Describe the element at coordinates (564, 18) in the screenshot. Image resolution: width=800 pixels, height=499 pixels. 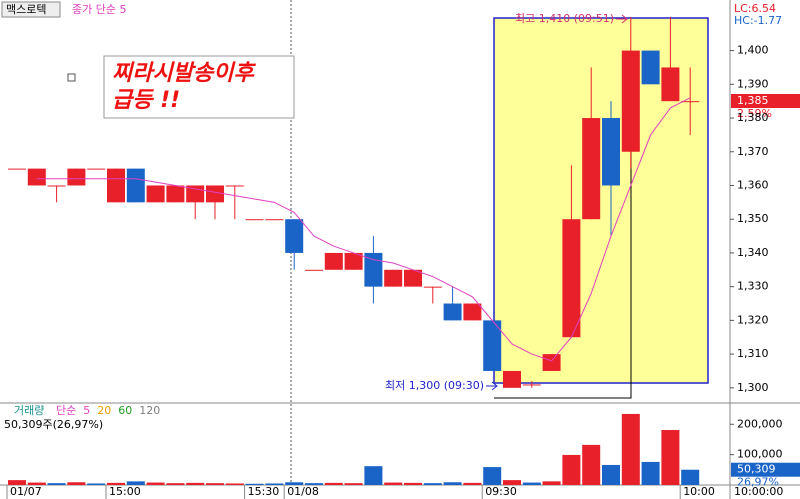
I see `high-marker: 최고 1,410 (09:51)` at that location.